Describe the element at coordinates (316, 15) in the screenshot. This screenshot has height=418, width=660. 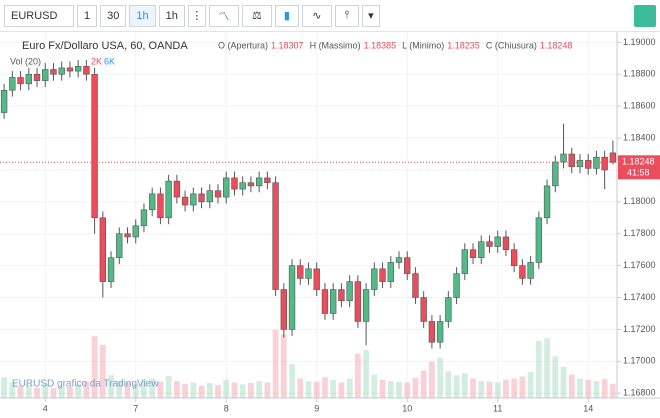
I see `line-style-button: ∿` at that location.